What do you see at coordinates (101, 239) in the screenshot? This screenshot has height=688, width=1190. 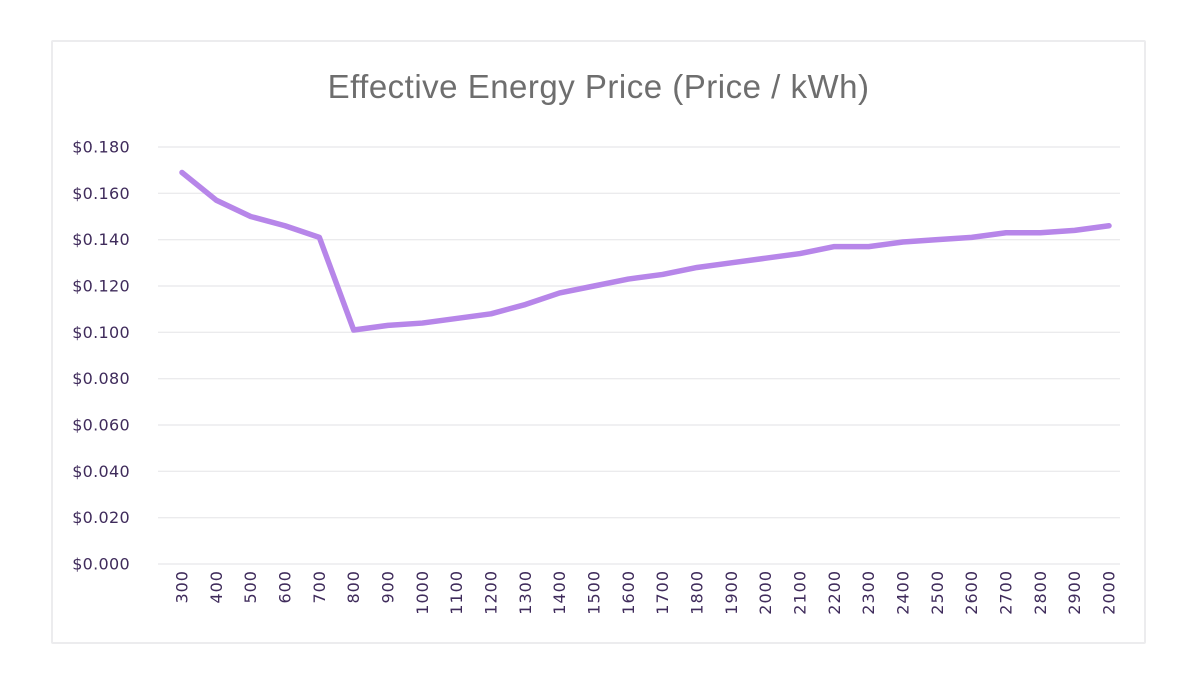 I see `y-tick-label: $0.140` at bounding box center [101, 239].